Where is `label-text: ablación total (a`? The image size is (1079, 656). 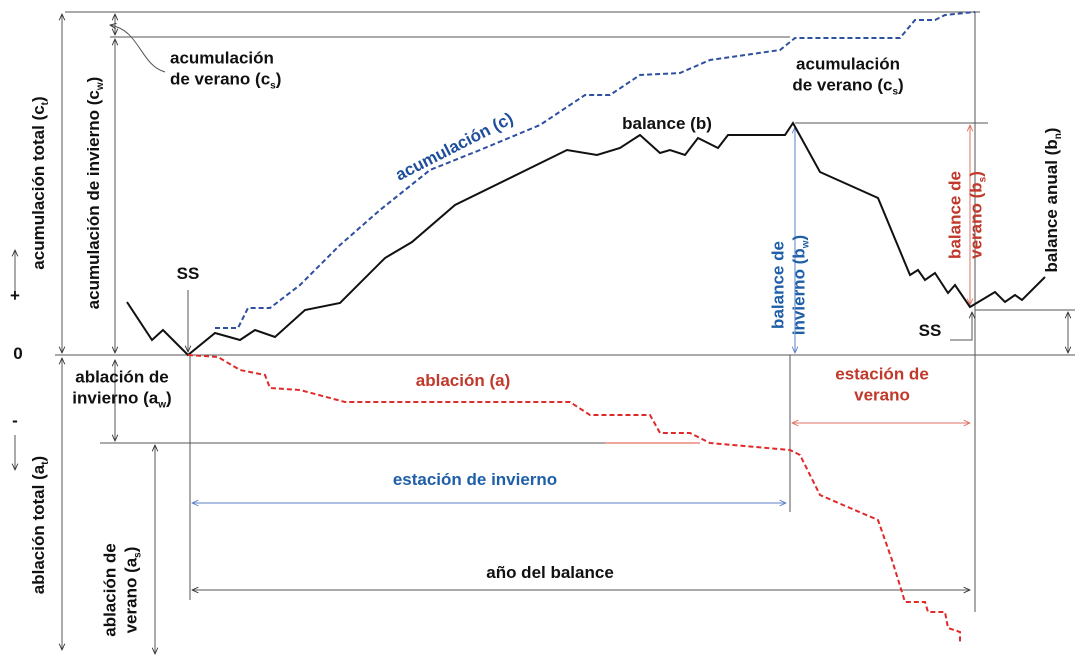
label-text: ablación total (a is located at coordinates (38, 529).